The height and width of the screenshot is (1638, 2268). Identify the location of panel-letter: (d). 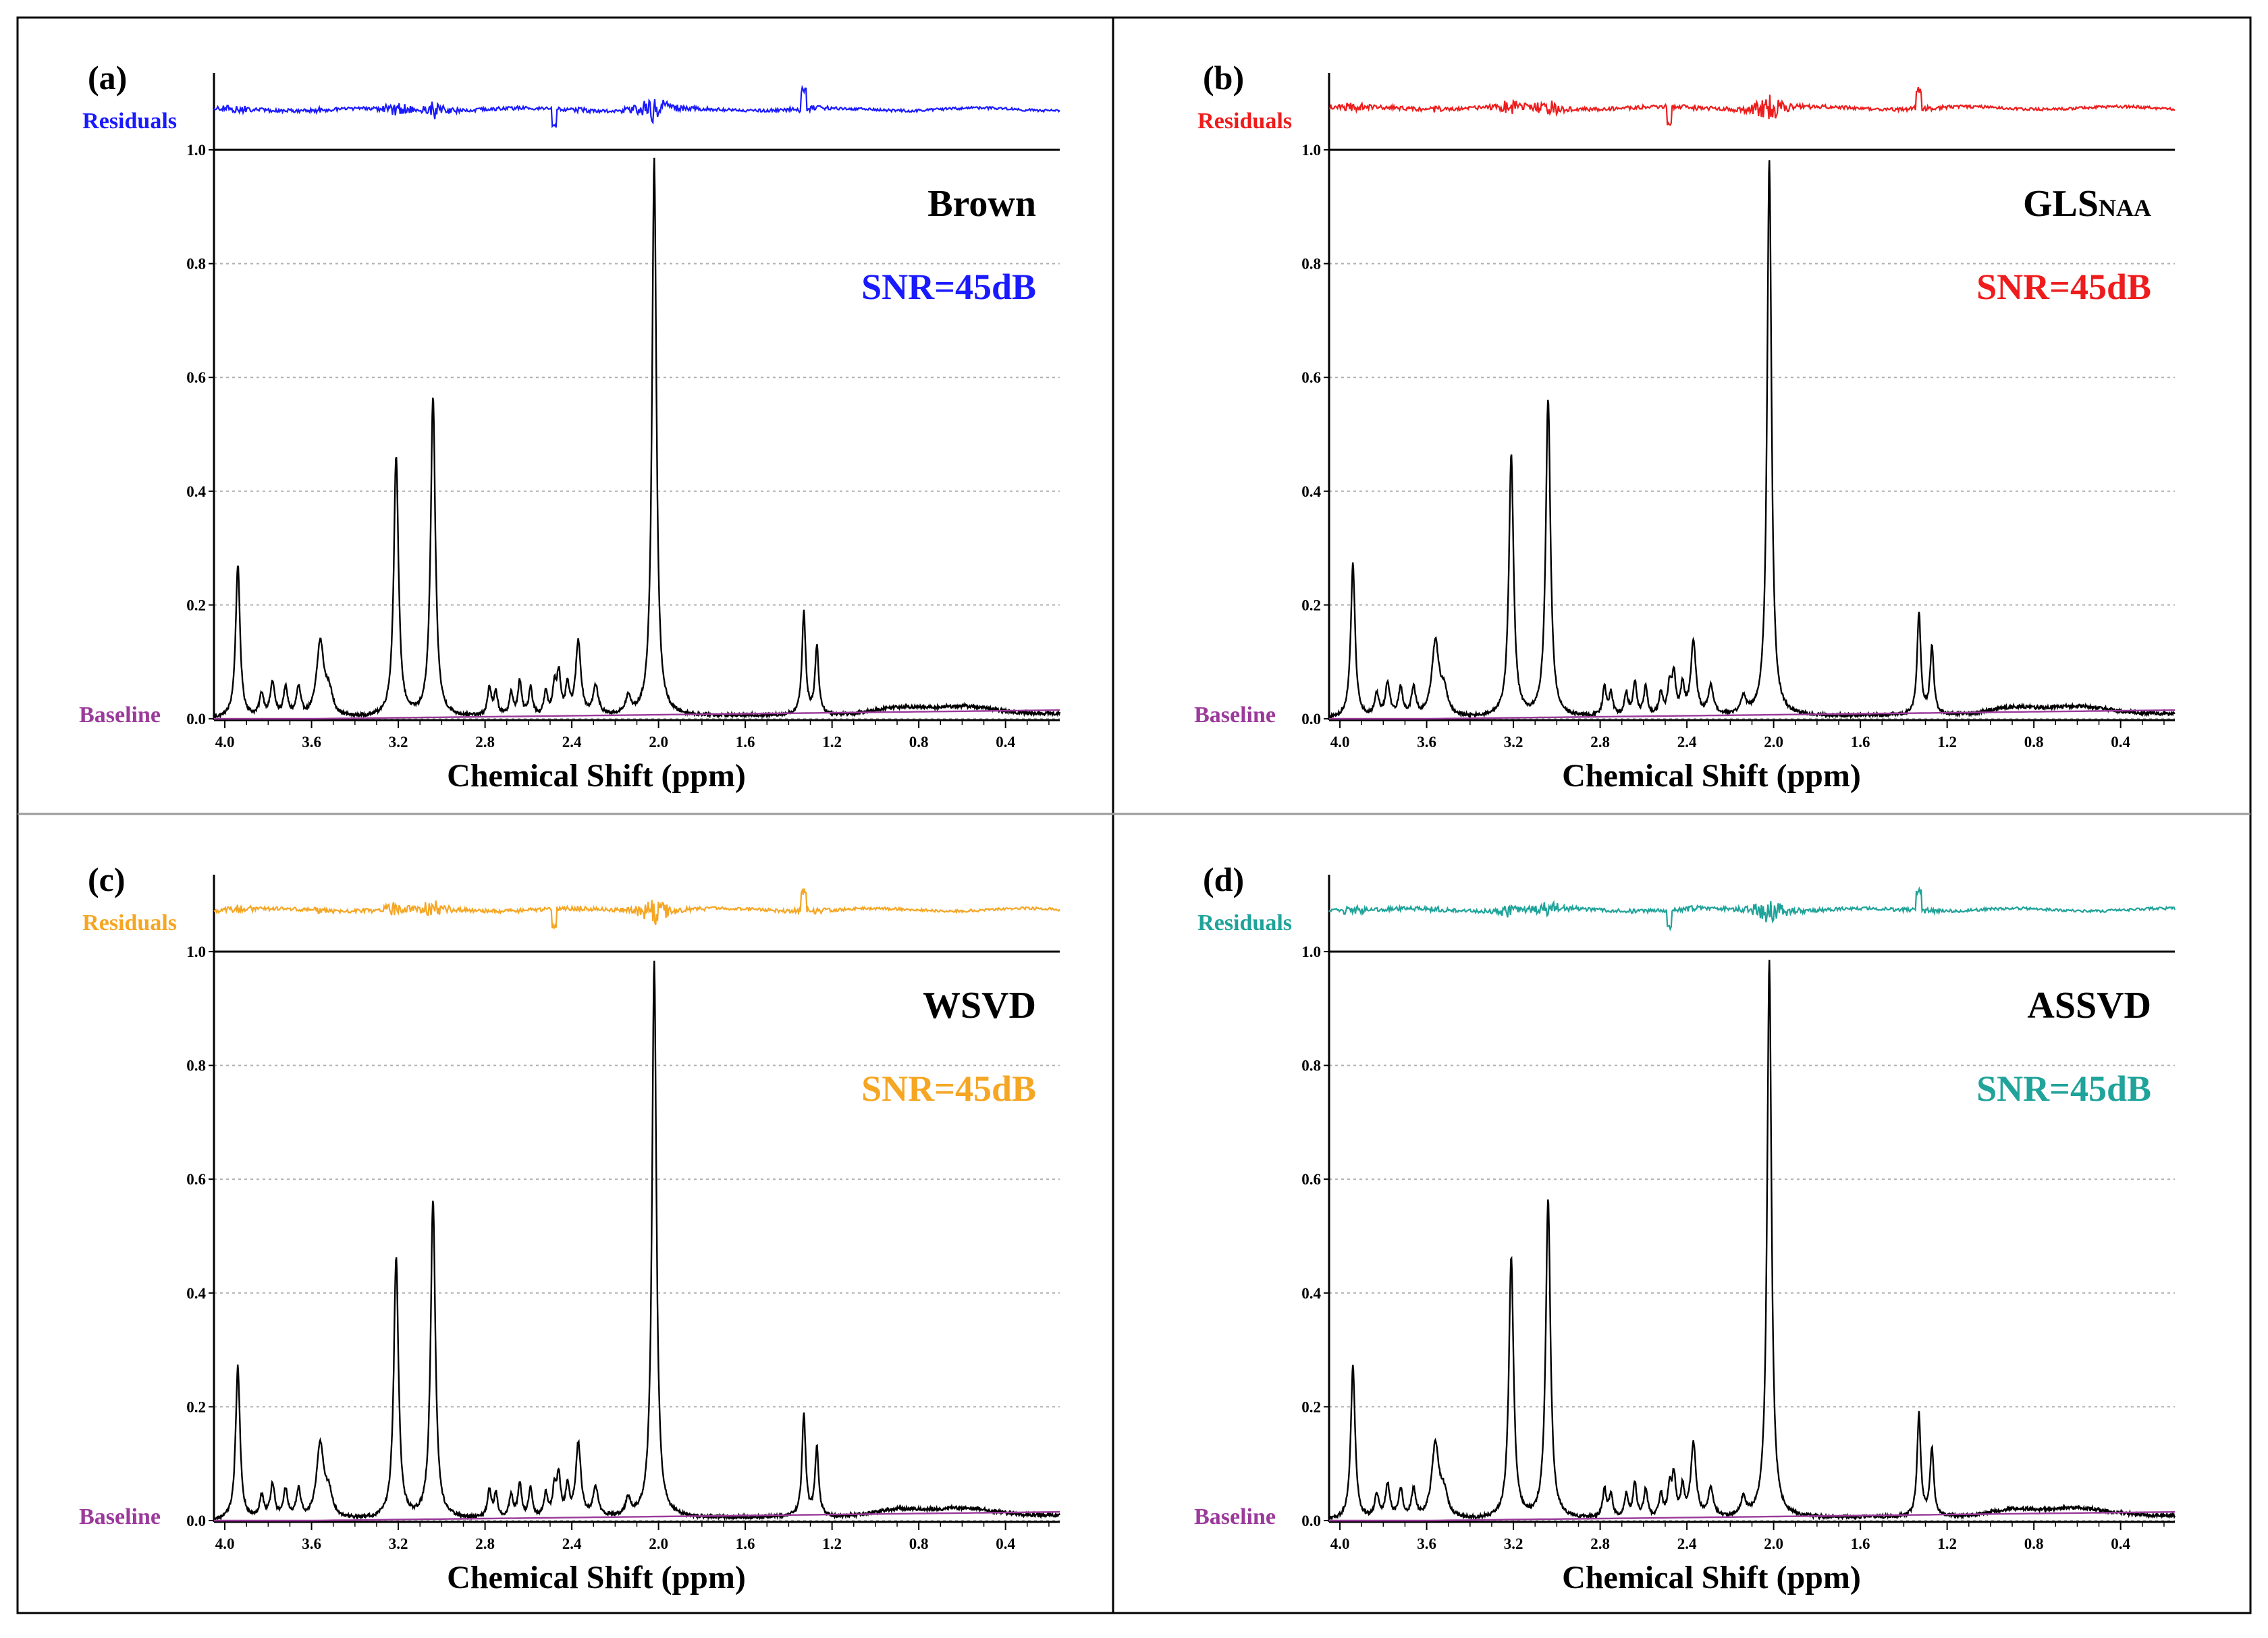
(1223, 879).